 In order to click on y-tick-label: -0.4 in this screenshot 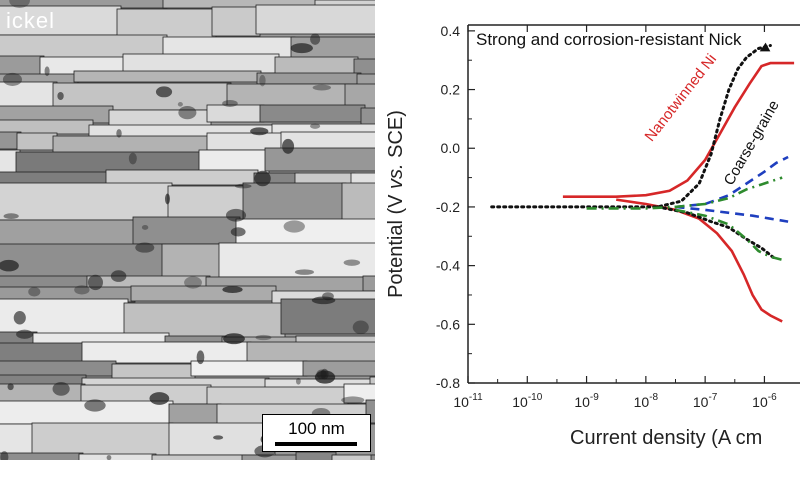, I will do `click(448, 266)`.